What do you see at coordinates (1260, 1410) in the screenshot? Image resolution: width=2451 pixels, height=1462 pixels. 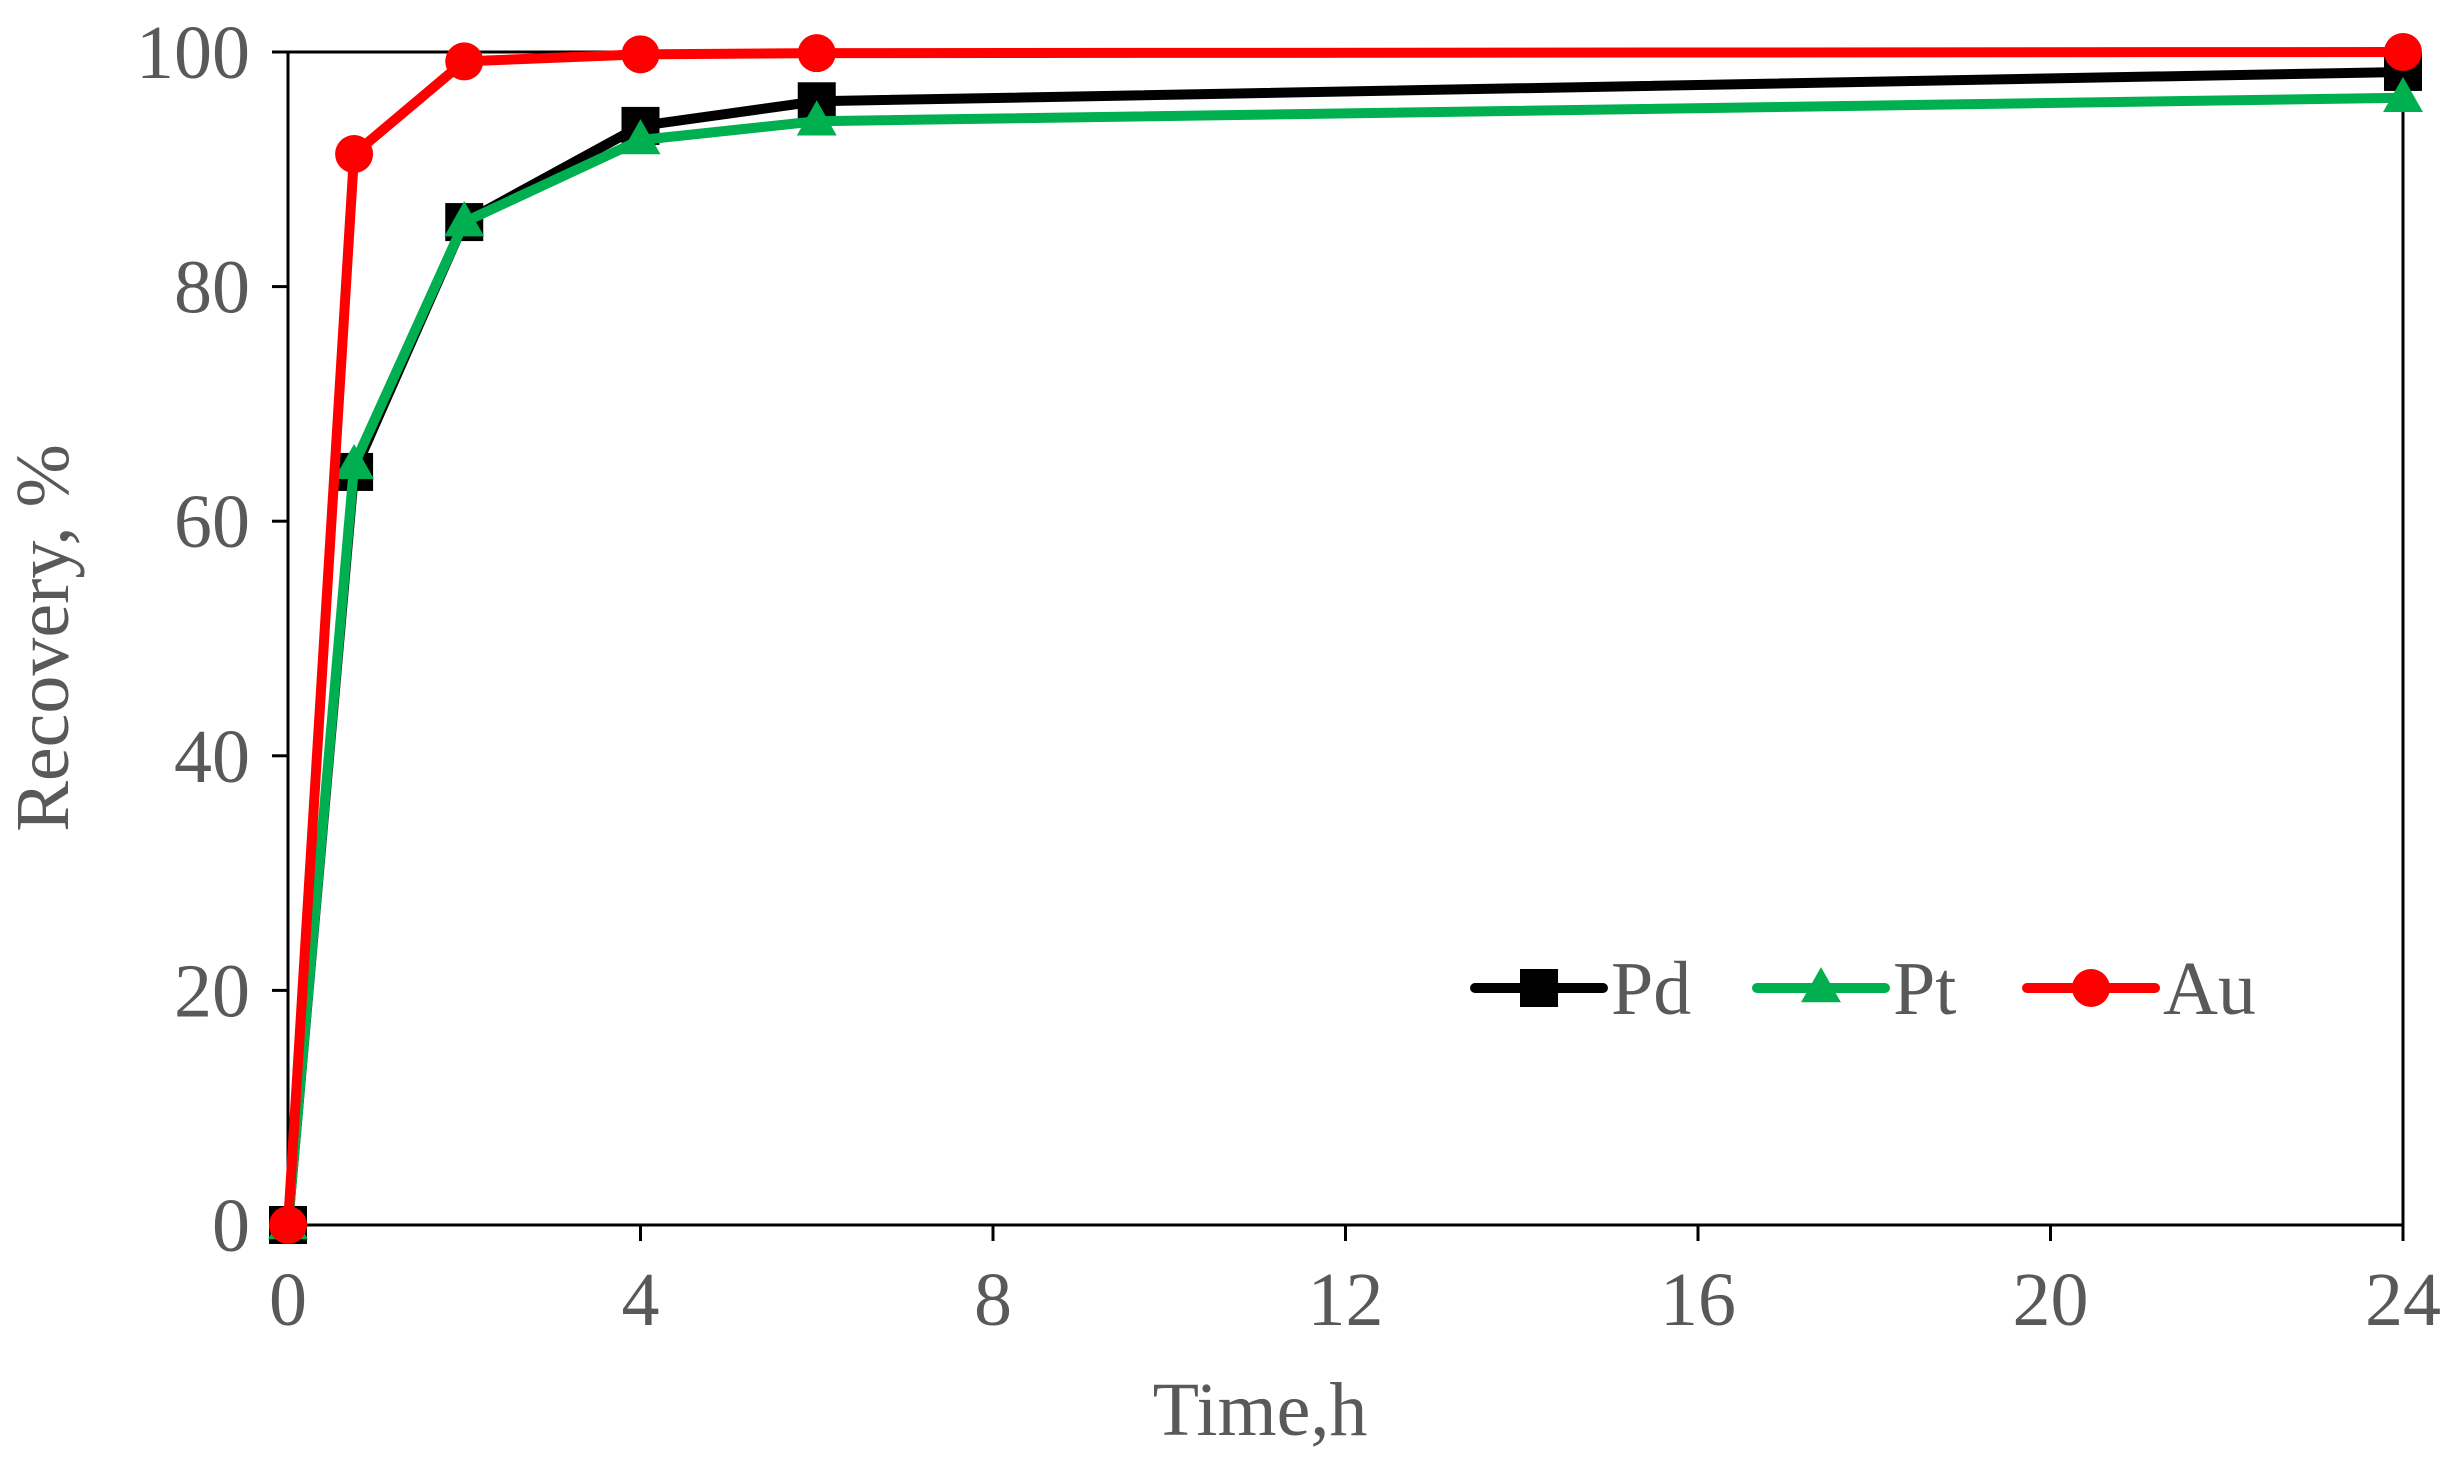 I see `x-axis-title: Time,h` at bounding box center [1260, 1410].